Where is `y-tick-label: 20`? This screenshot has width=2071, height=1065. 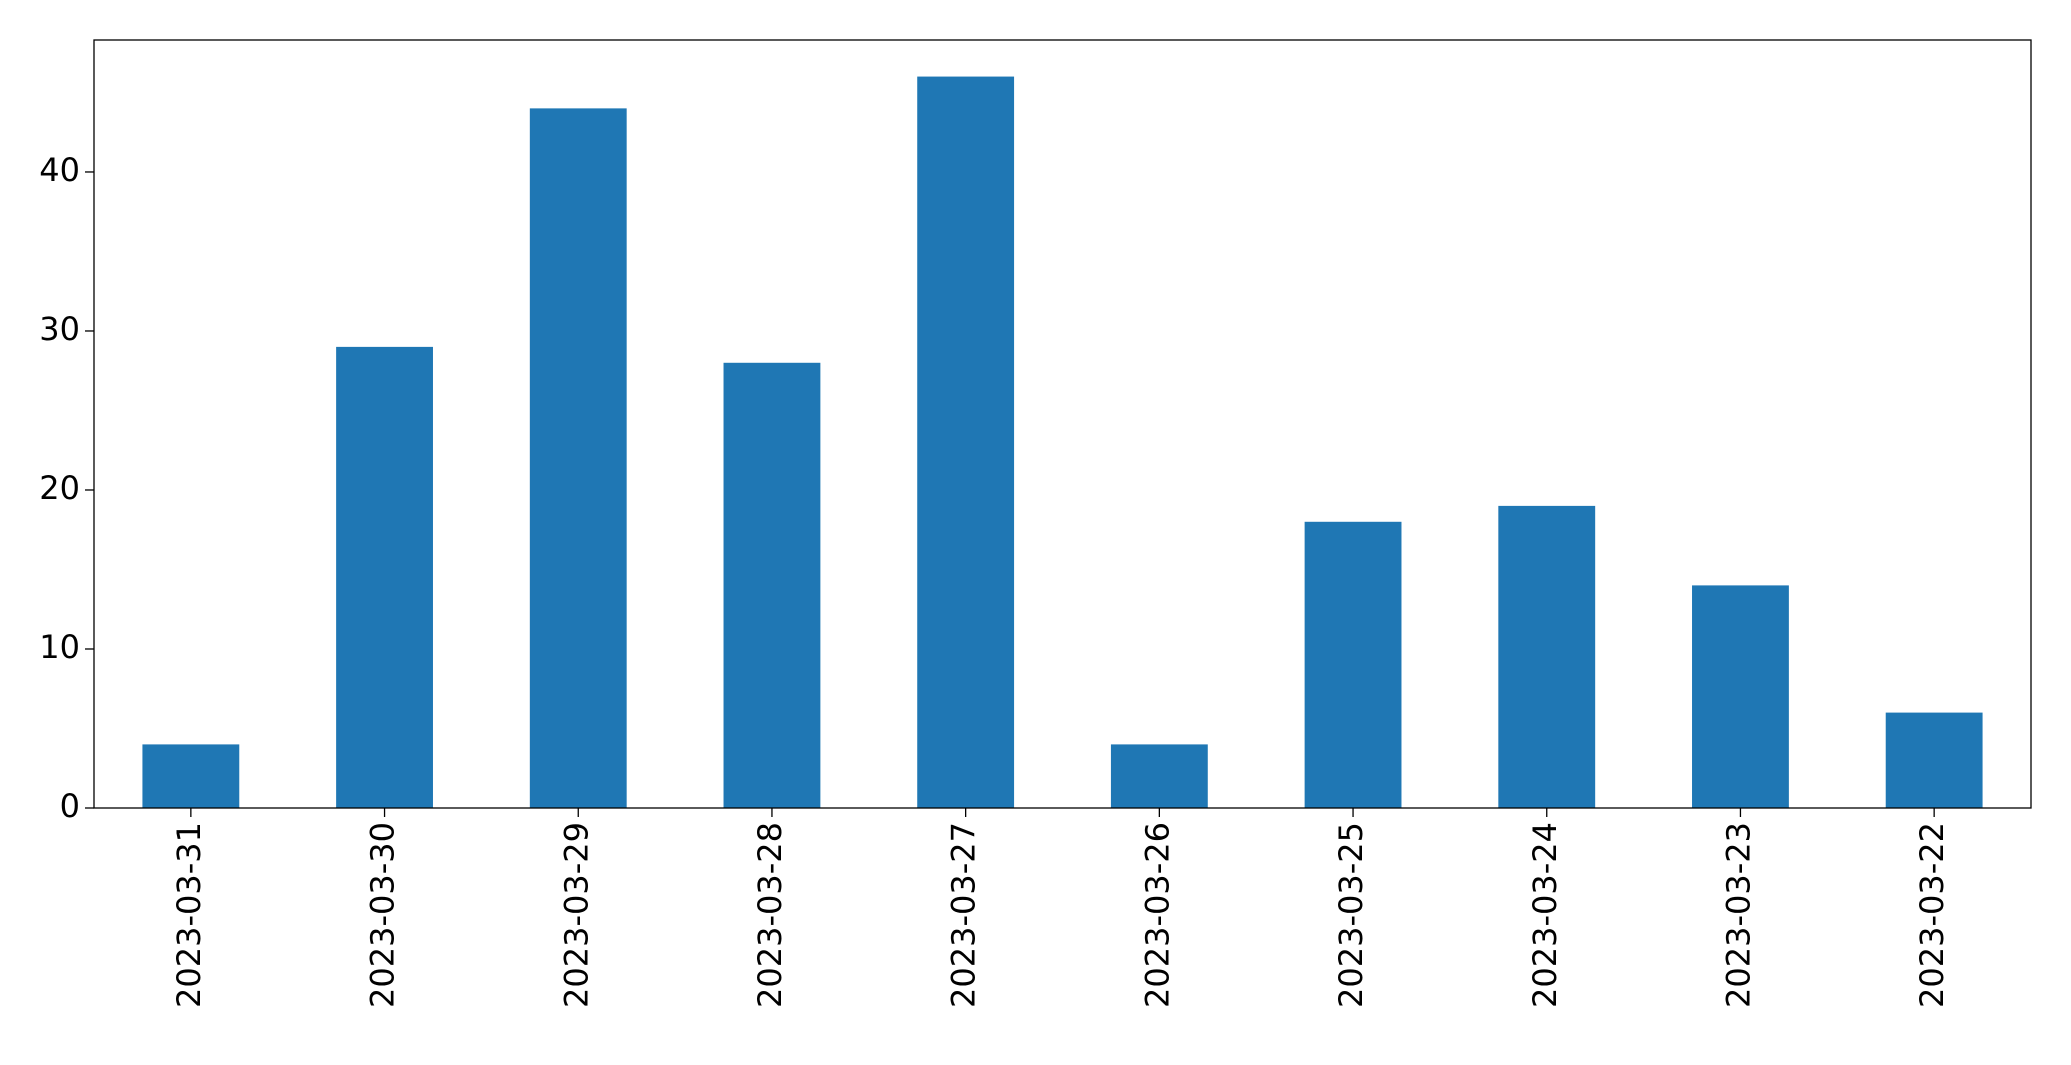
y-tick-label: 20 is located at coordinates (59, 488).